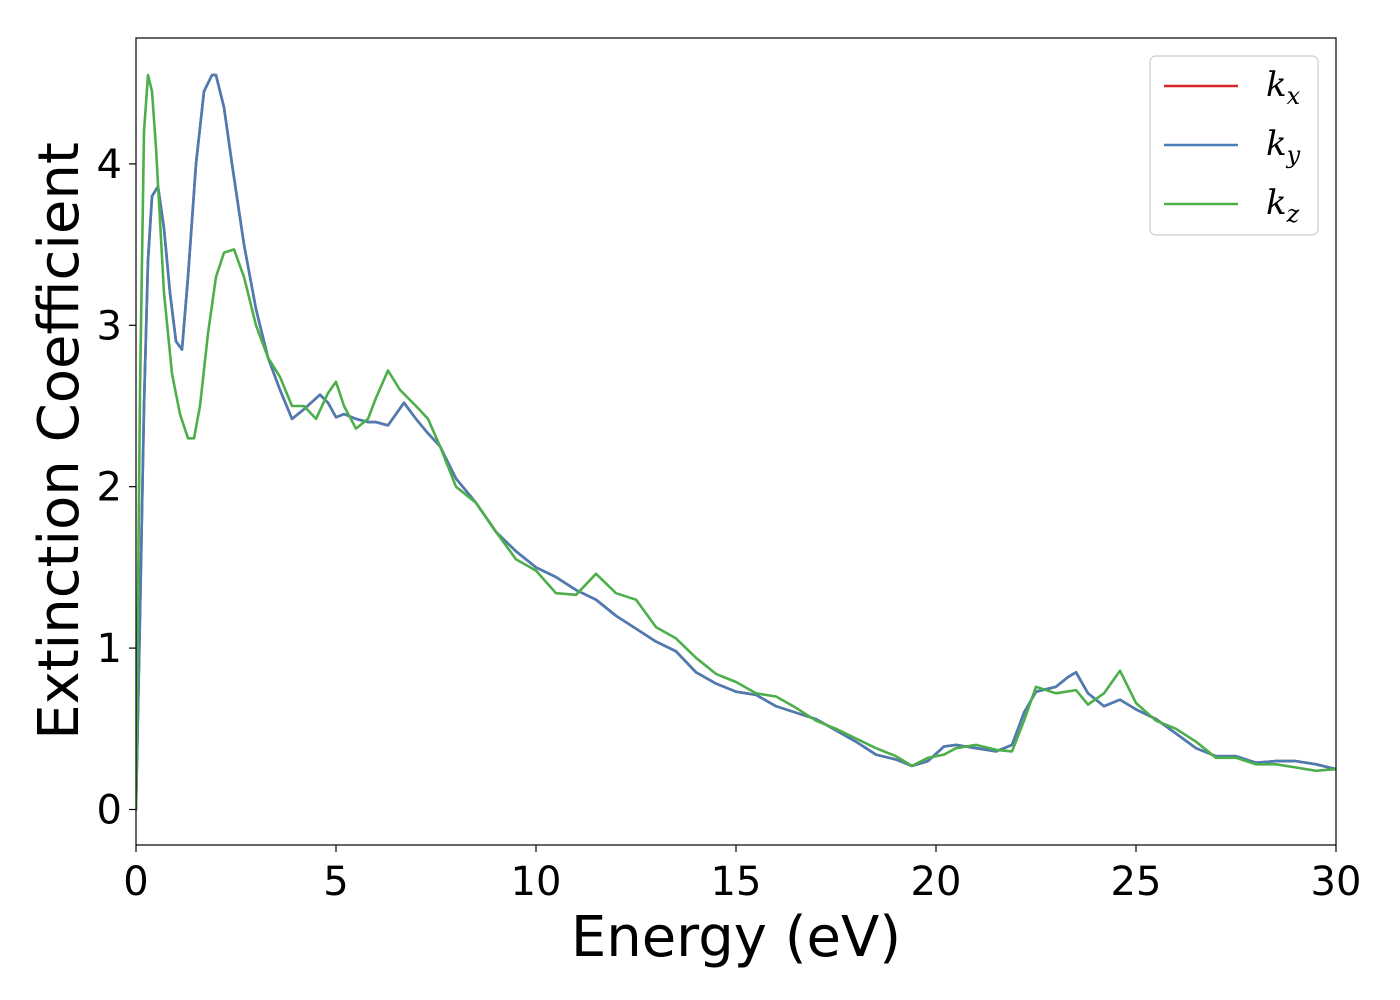 This screenshot has height=1000, width=1400. What do you see at coordinates (109, 810) in the screenshot?
I see `y-tick-label: 0` at bounding box center [109, 810].